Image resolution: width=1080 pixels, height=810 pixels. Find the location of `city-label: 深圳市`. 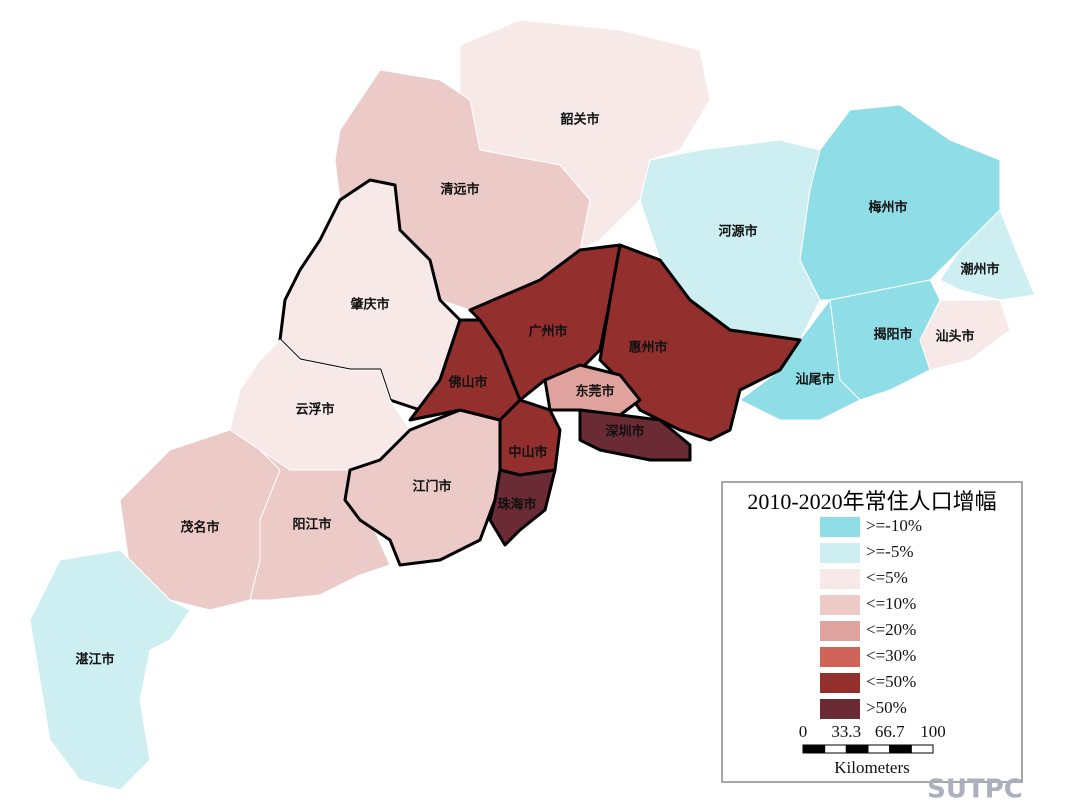

city-label: 深圳市 is located at coordinates (624, 432).